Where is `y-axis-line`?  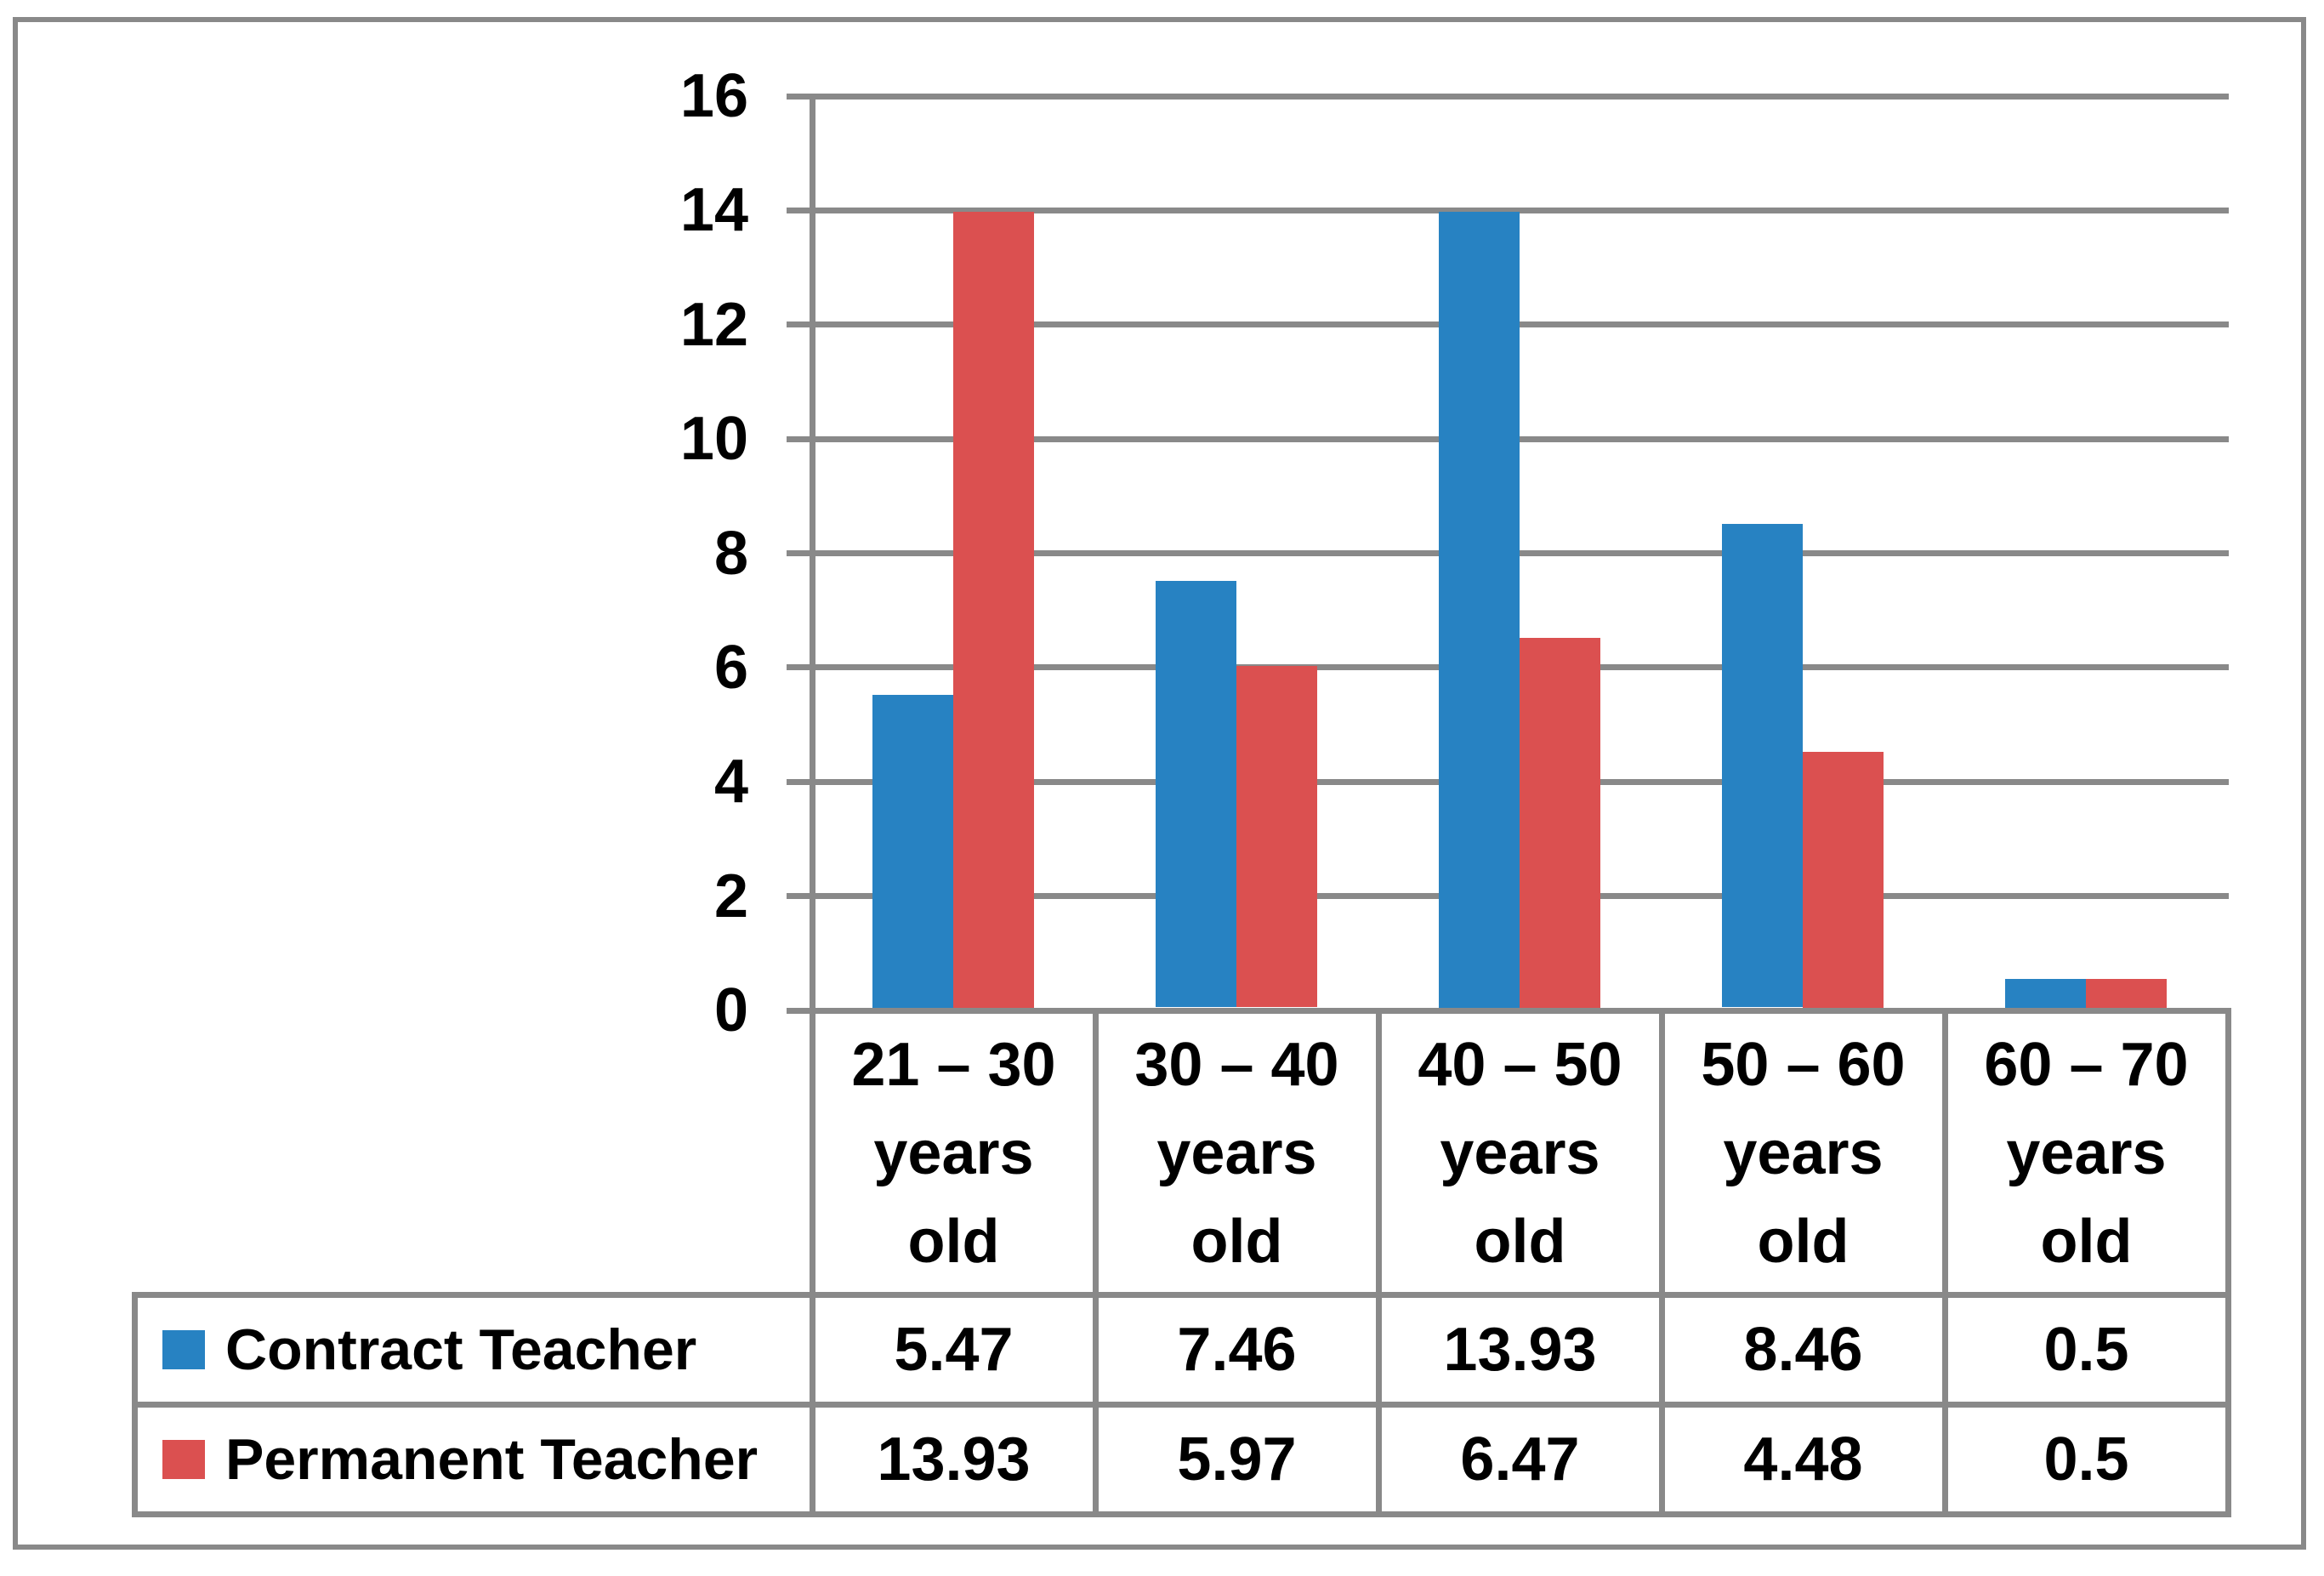 y-axis-line is located at coordinates (812, 805).